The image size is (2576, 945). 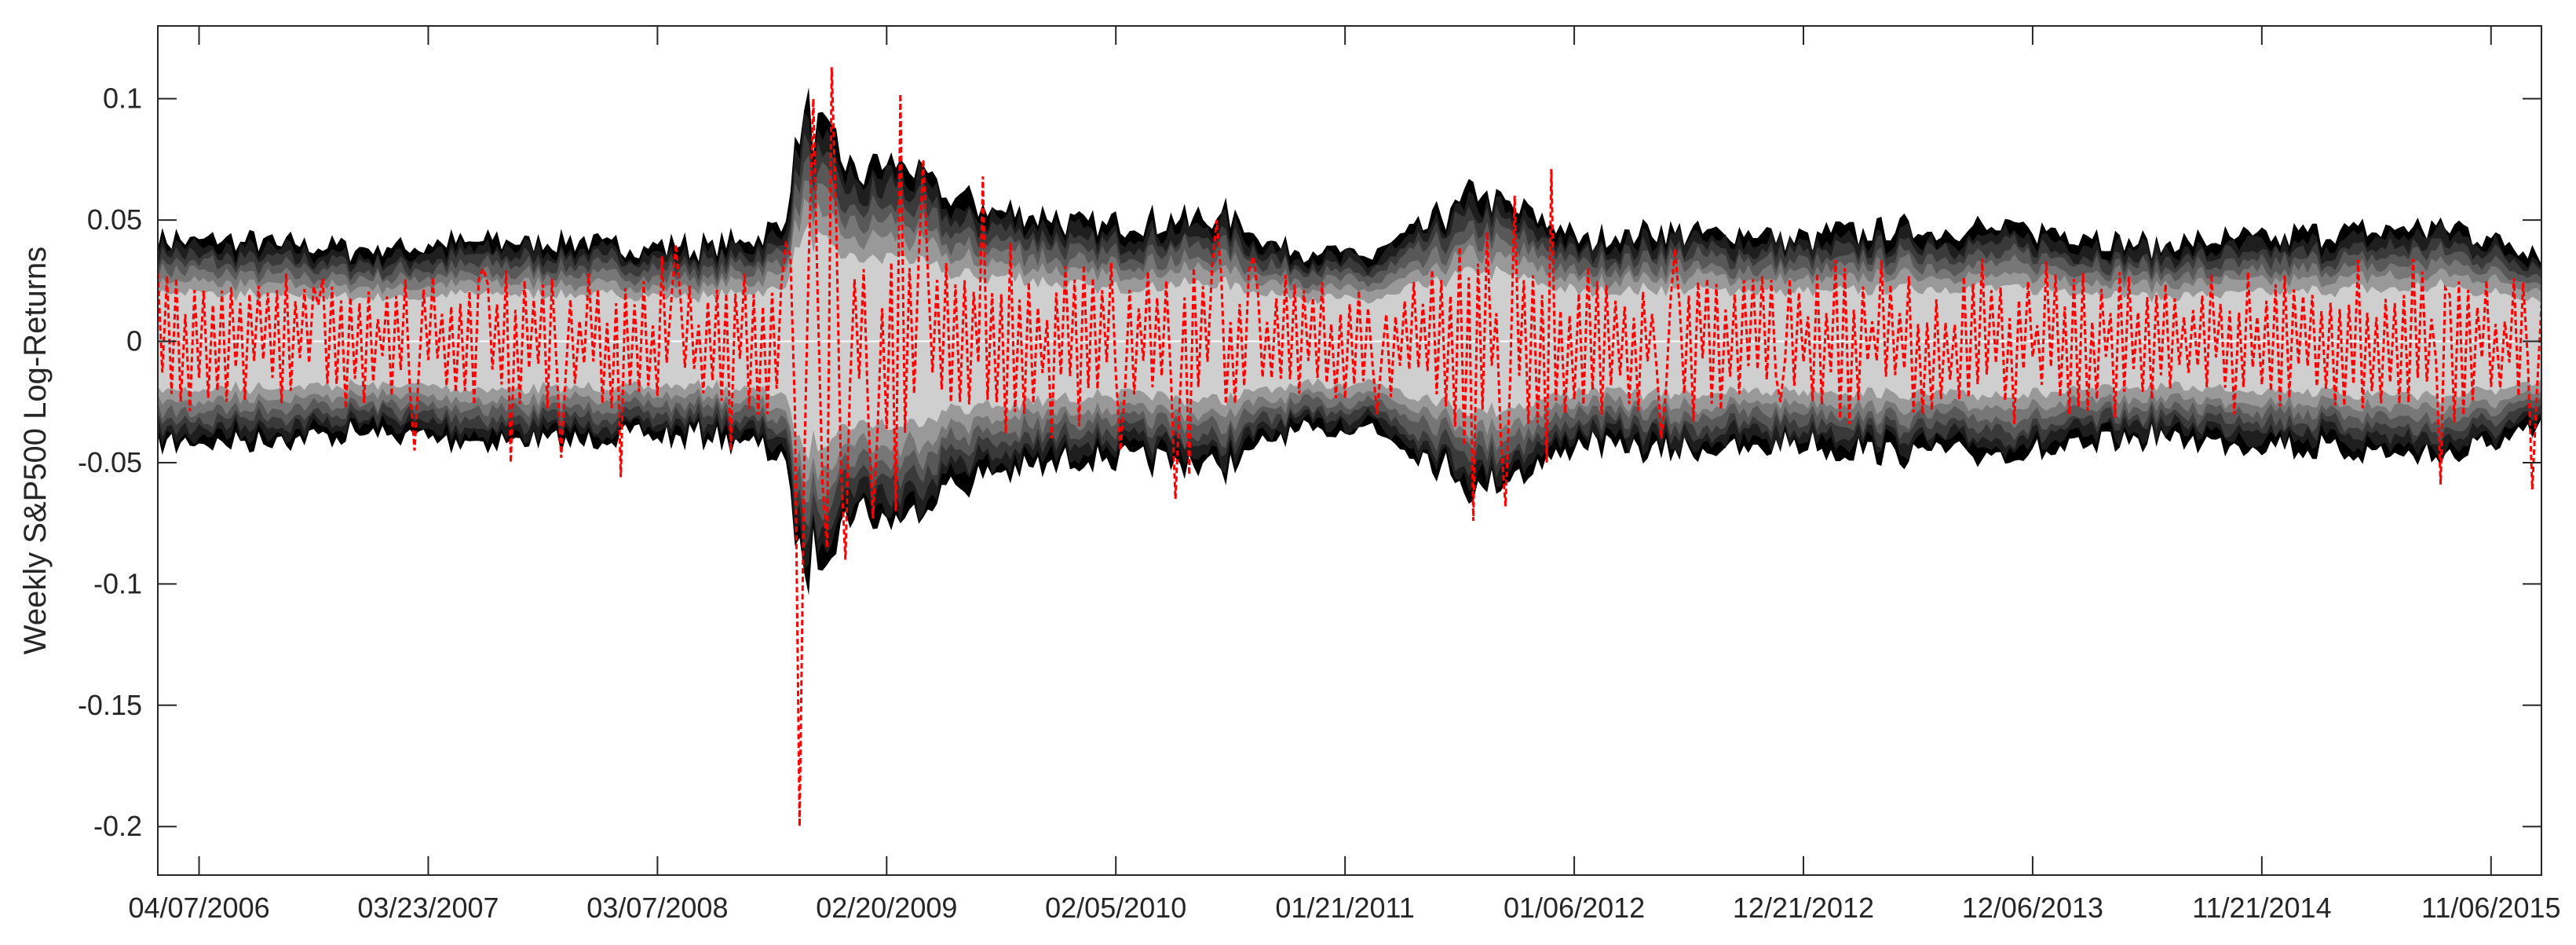 What do you see at coordinates (118, 826) in the screenshot?
I see `y-tick-label: -0.2` at bounding box center [118, 826].